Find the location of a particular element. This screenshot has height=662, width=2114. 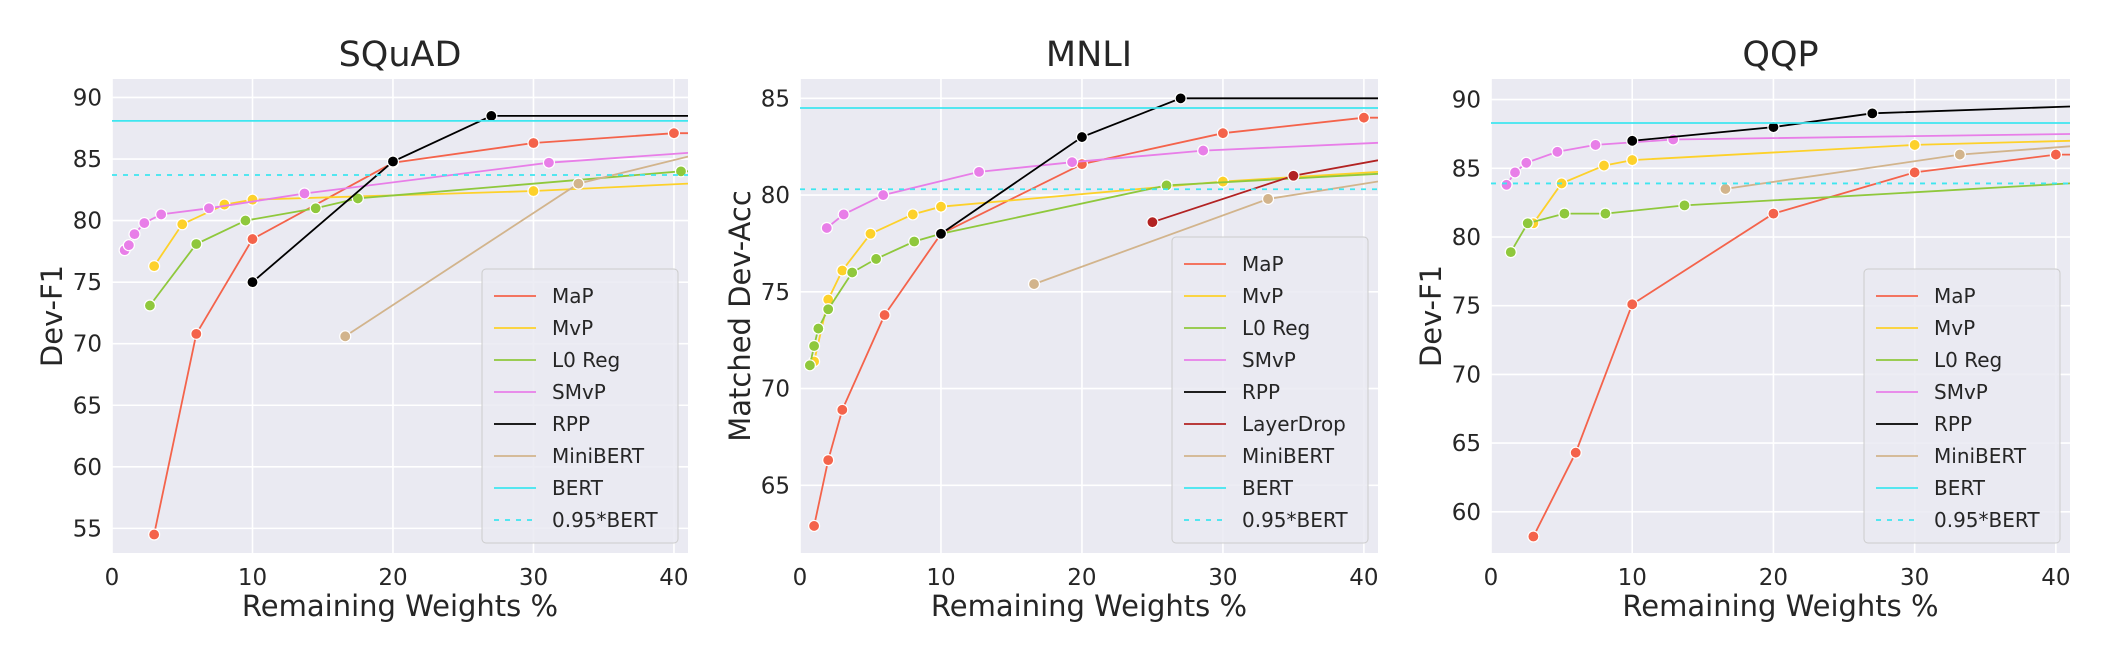

squad-y-tick-label: 70 is located at coordinates (87, 345).